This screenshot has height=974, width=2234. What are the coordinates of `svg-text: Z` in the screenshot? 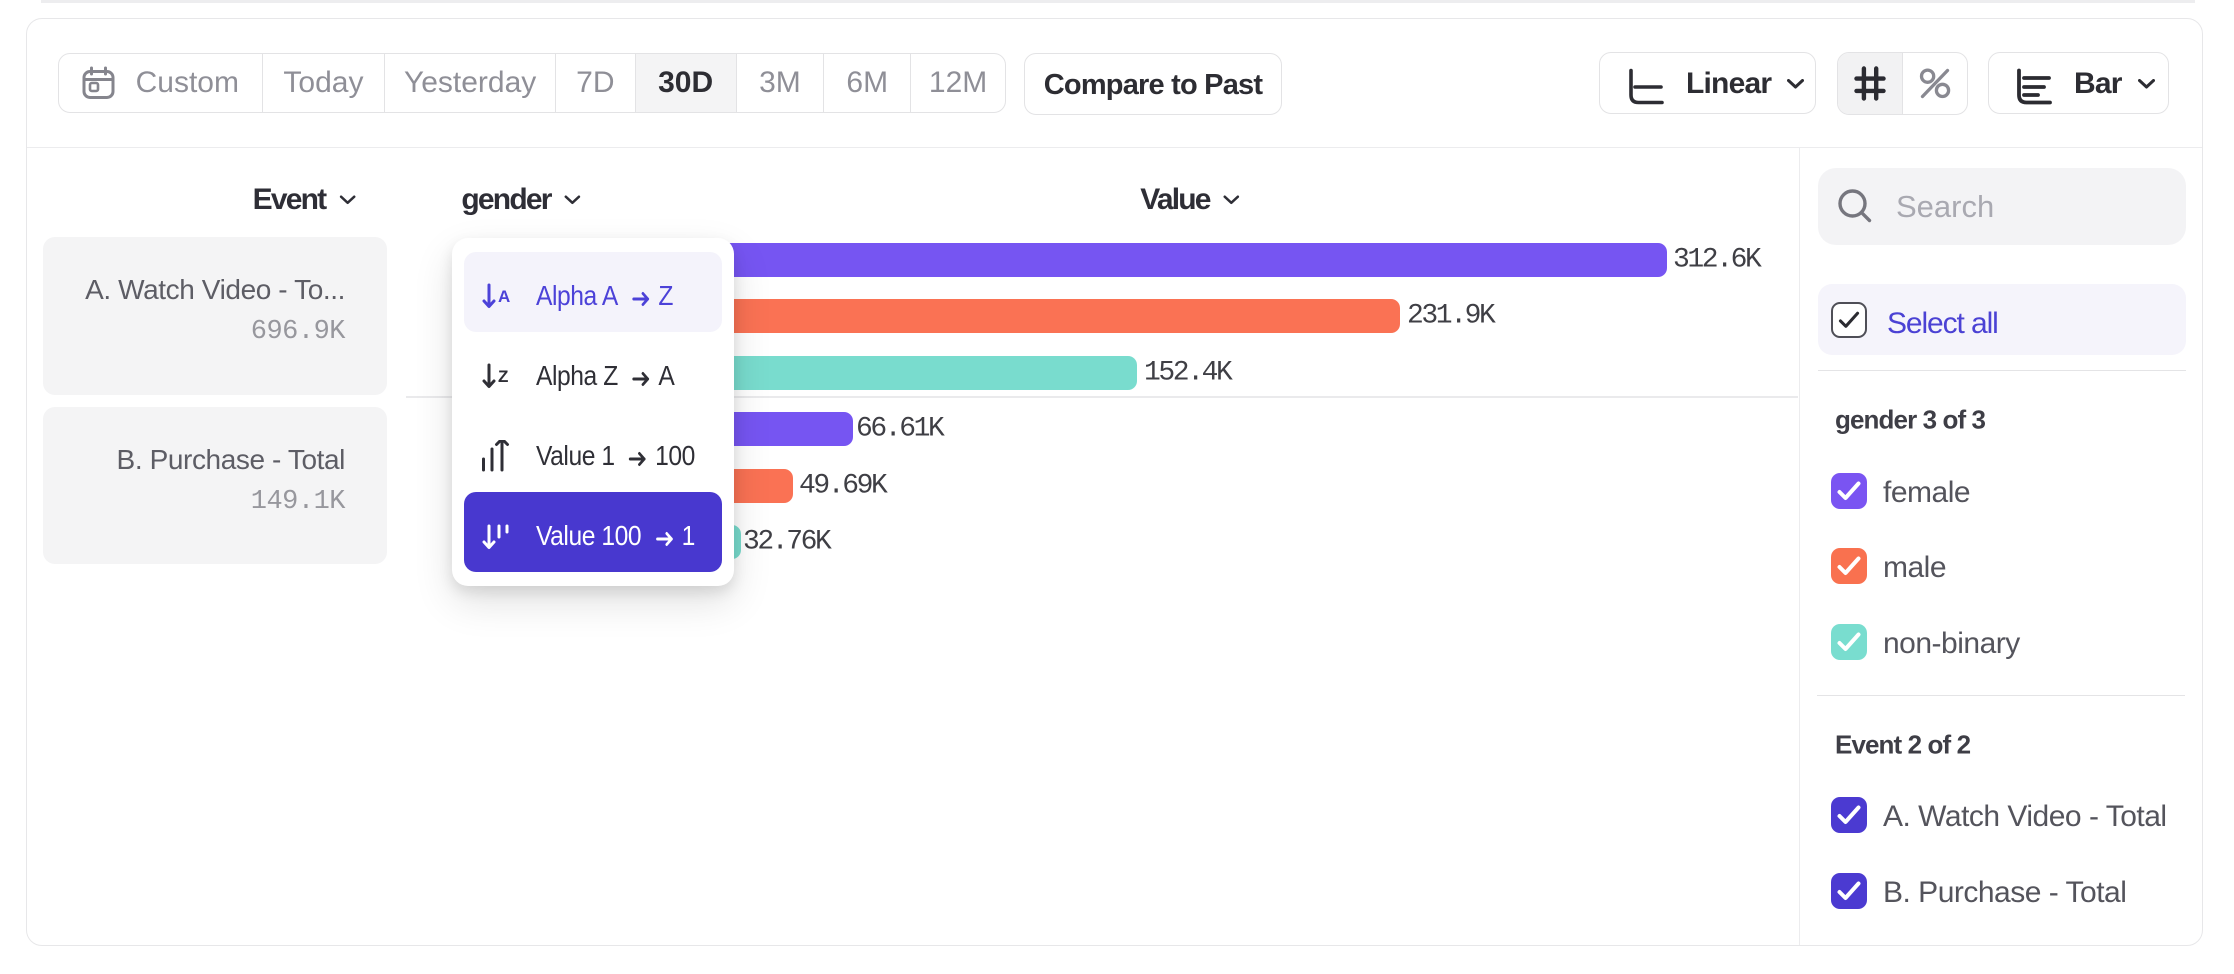 It's located at (503, 376).